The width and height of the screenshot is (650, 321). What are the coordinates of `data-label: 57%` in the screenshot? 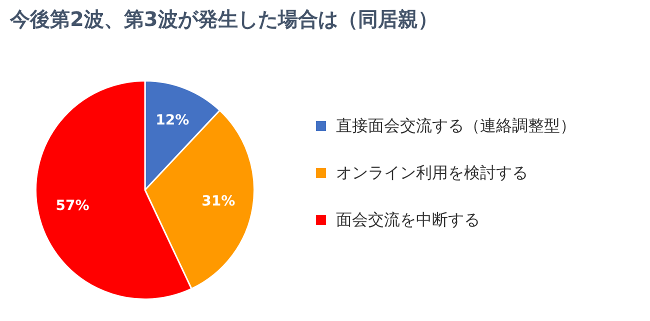 It's located at (73, 206).